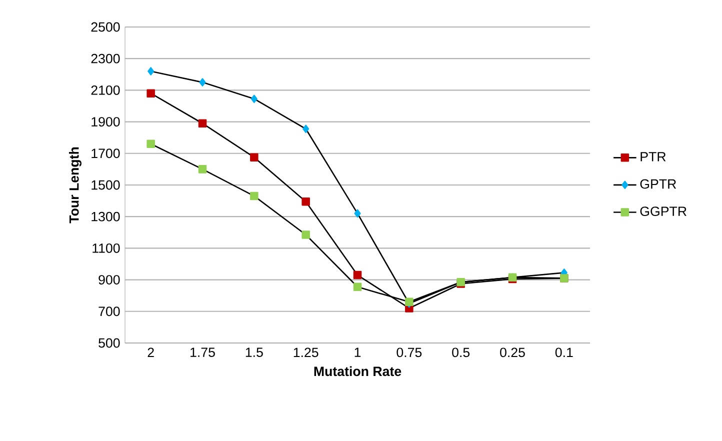 Image resolution: width=722 pixels, height=441 pixels. Describe the element at coordinates (306, 353) in the screenshot. I see `x-tick-label: 1.25` at that location.